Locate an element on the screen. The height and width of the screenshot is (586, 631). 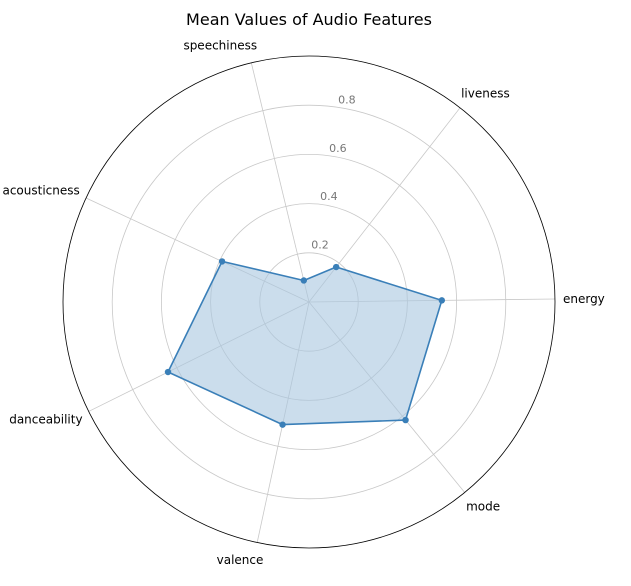
r-tick-label: 0.4 is located at coordinates (329, 196).